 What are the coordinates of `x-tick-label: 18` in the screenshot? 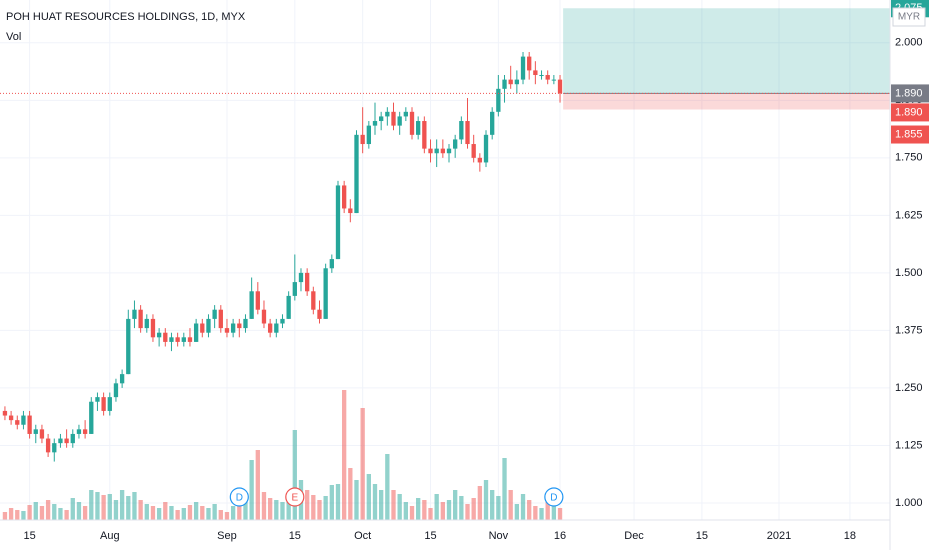 It's located at (850, 536).